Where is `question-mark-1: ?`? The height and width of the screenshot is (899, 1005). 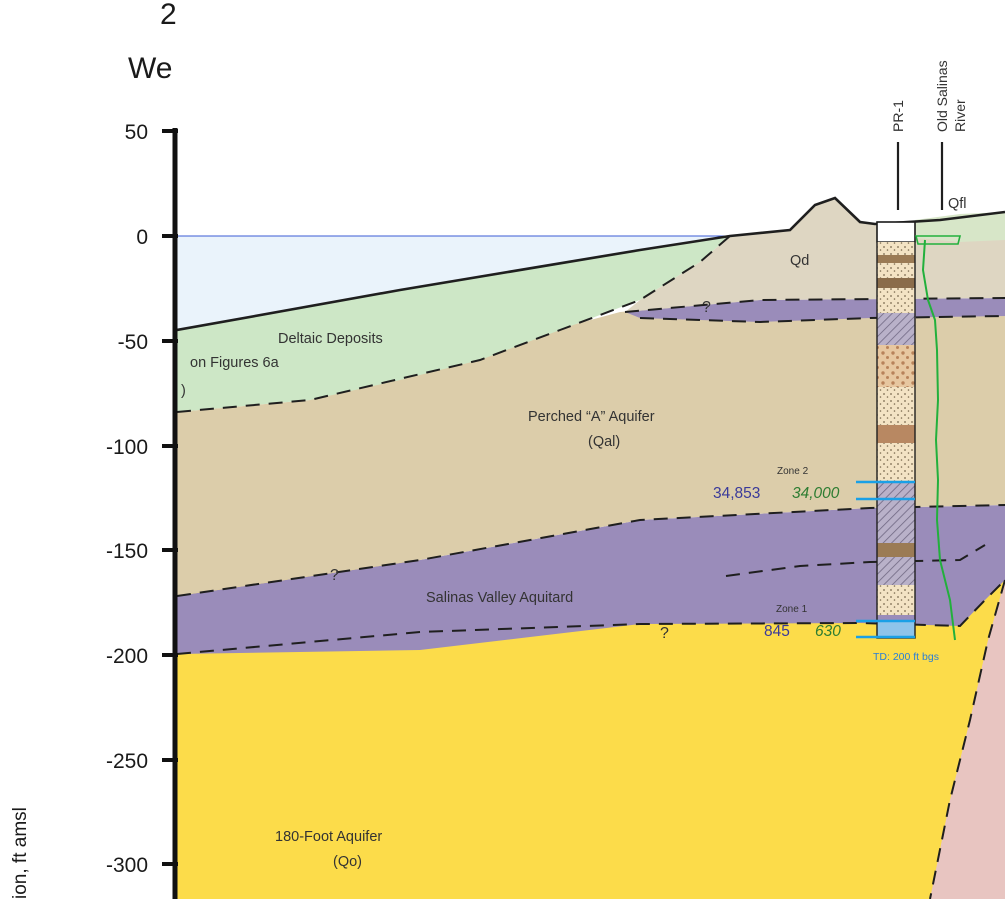
question-mark-1: ? is located at coordinates (706, 307).